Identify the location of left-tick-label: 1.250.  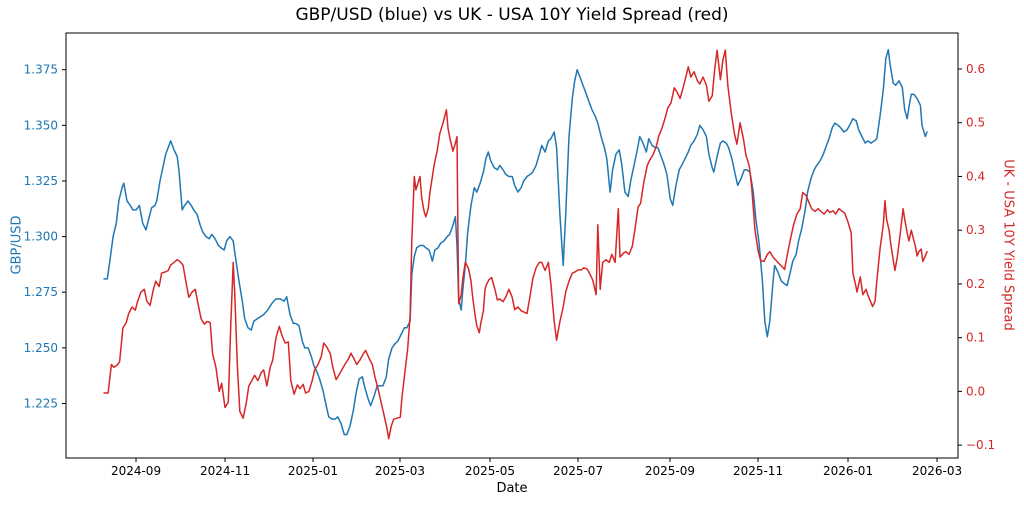
(41, 348).